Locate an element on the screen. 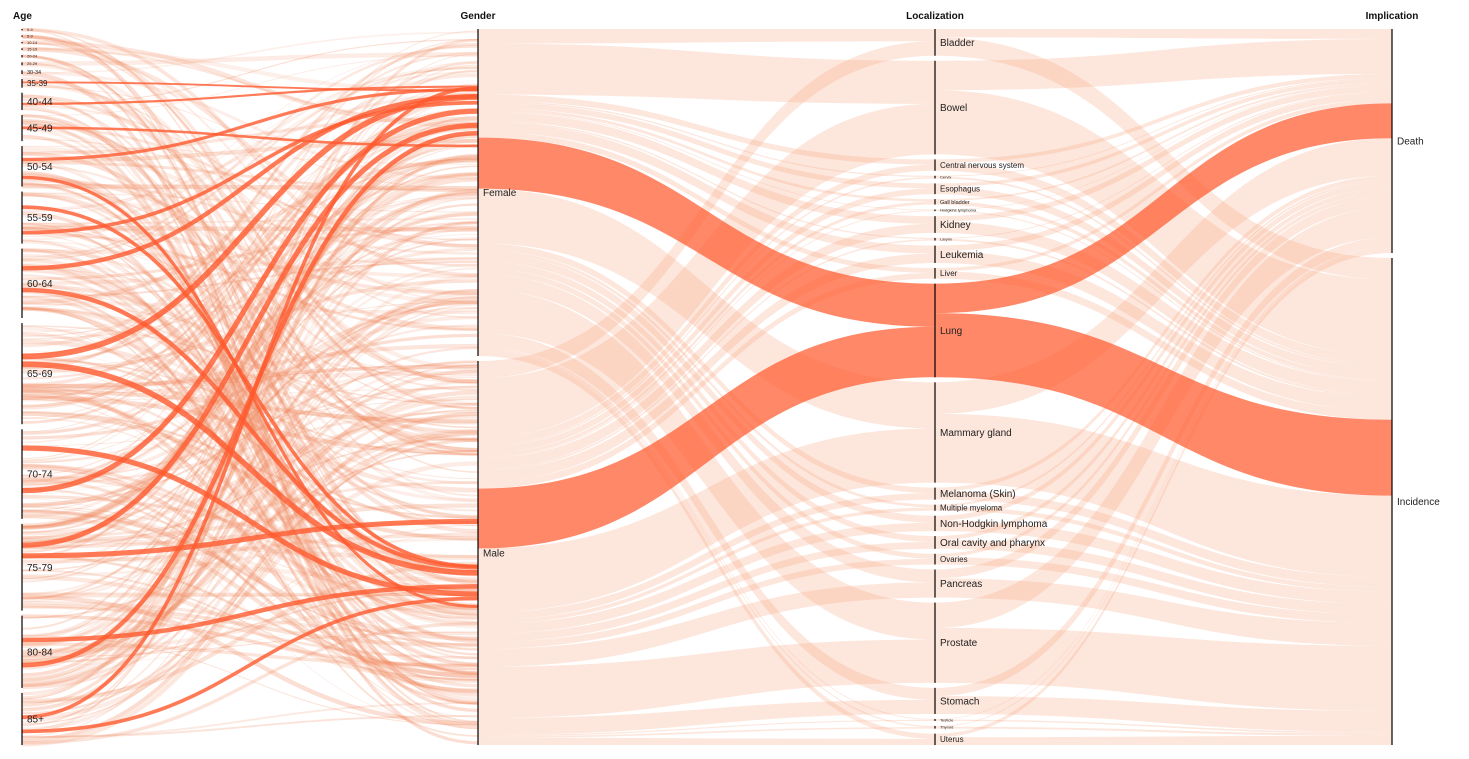 Image resolution: width=1469 pixels, height=759 pixels. node-label: Non-Hodgkin lymphoma is located at coordinates (994, 524).